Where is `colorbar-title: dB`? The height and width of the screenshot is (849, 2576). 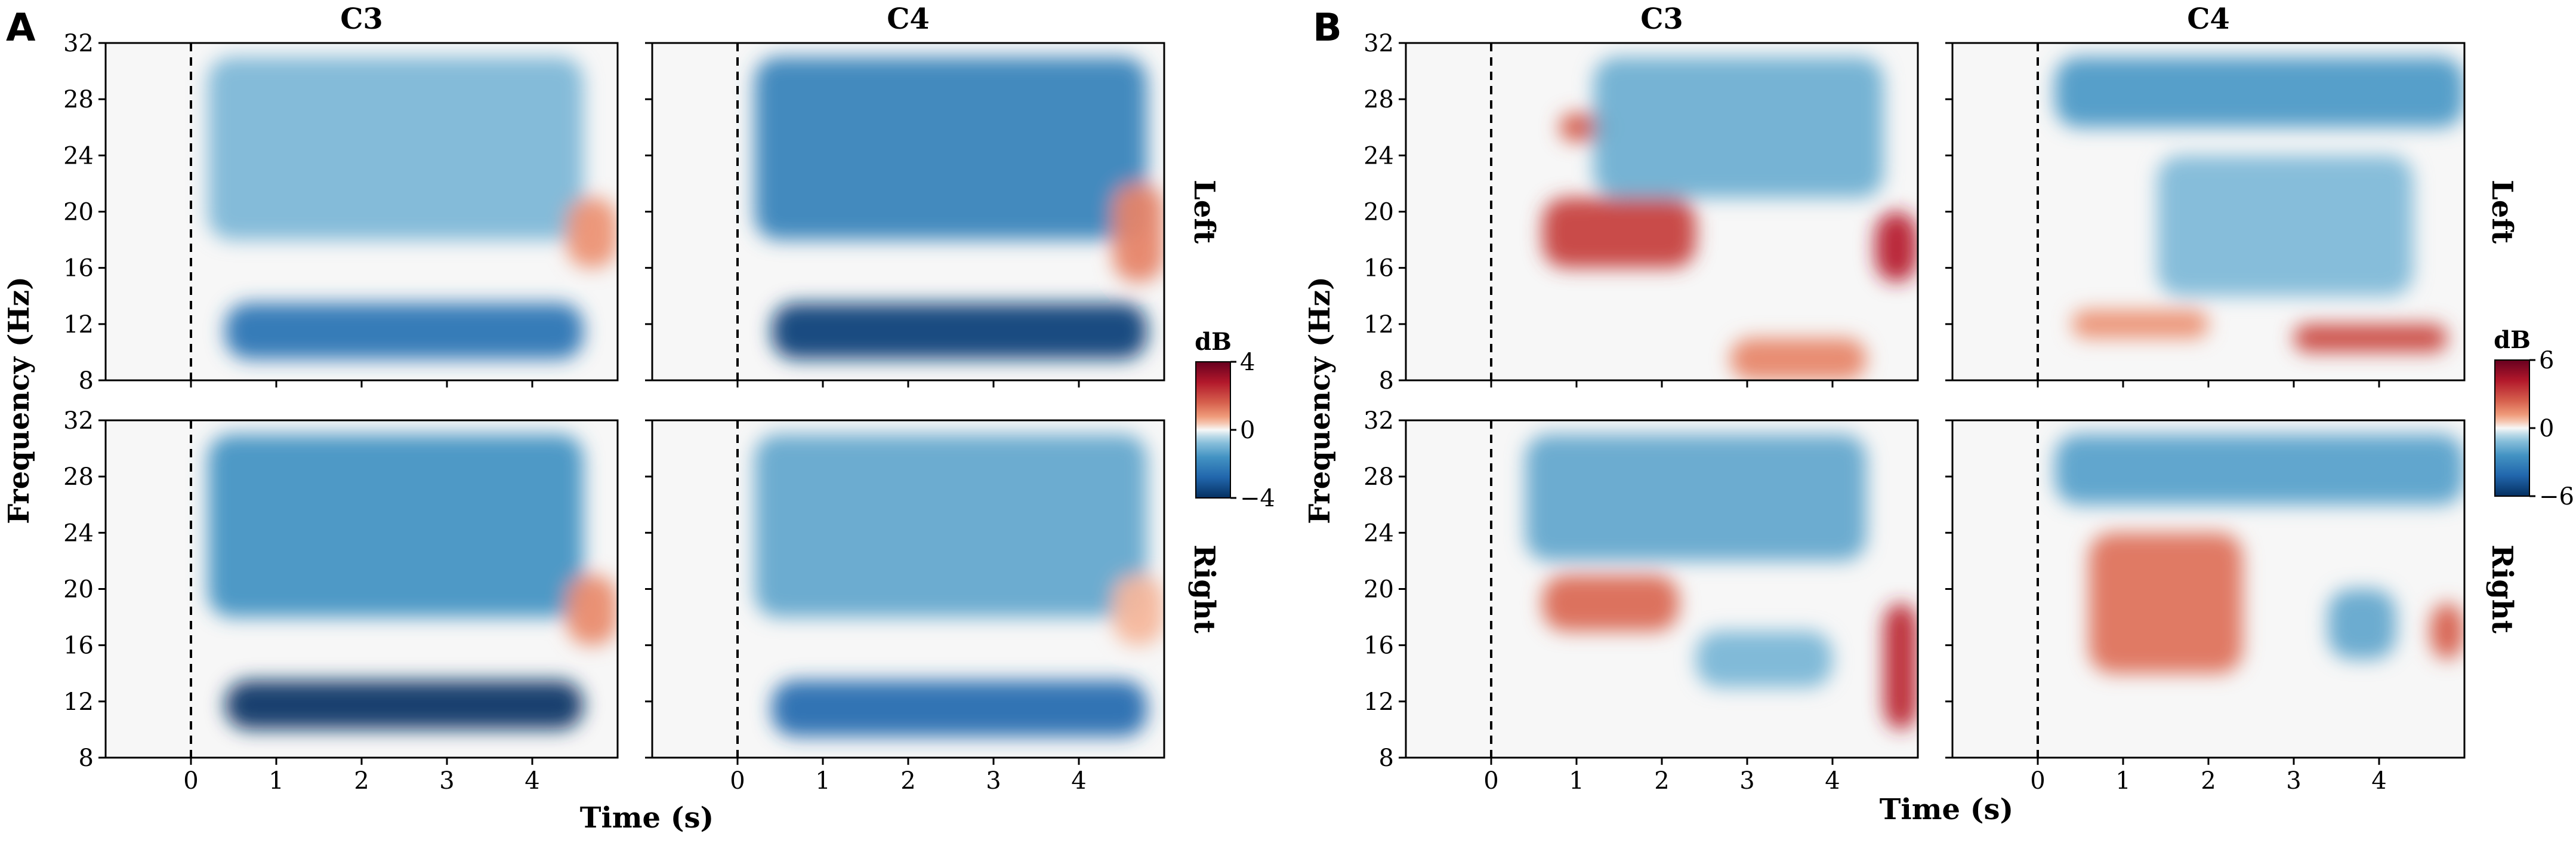 colorbar-title: dB is located at coordinates (2513, 340).